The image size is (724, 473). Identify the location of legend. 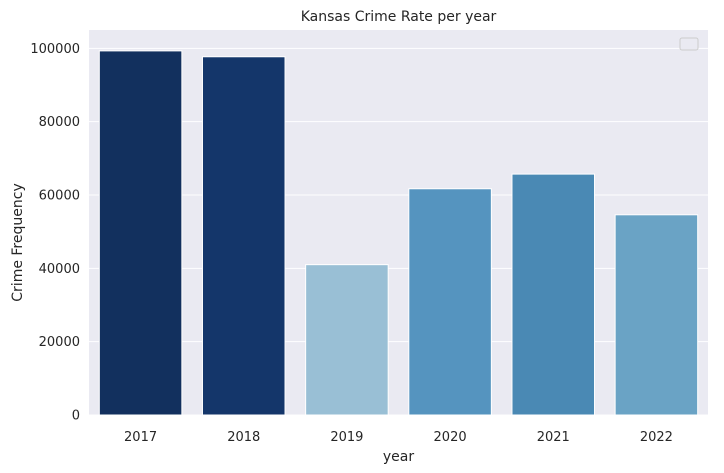
(689, 44).